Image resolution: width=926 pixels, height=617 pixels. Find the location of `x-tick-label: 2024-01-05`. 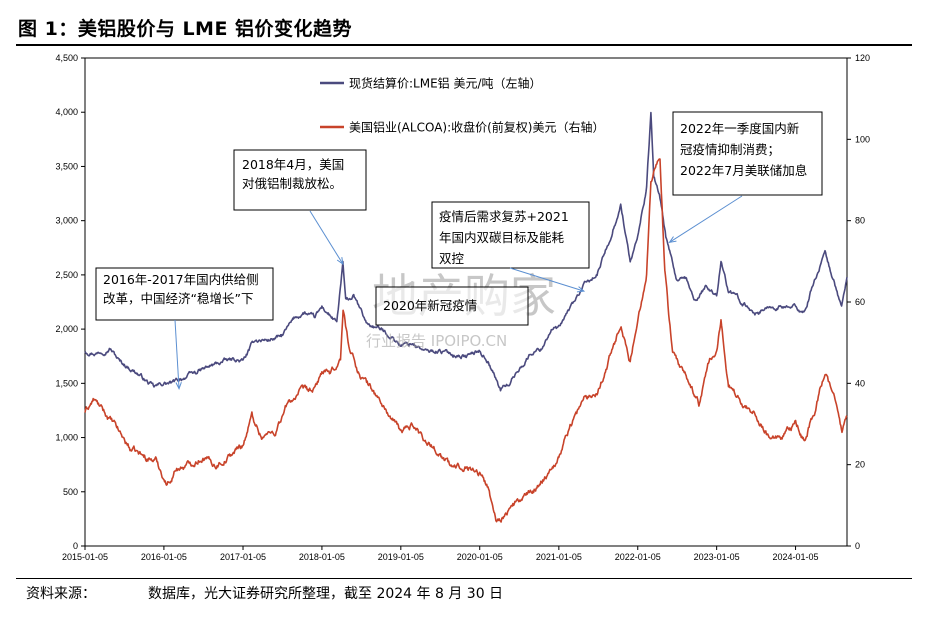

x-tick-label: 2024-01-05 is located at coordinates (796, 557).